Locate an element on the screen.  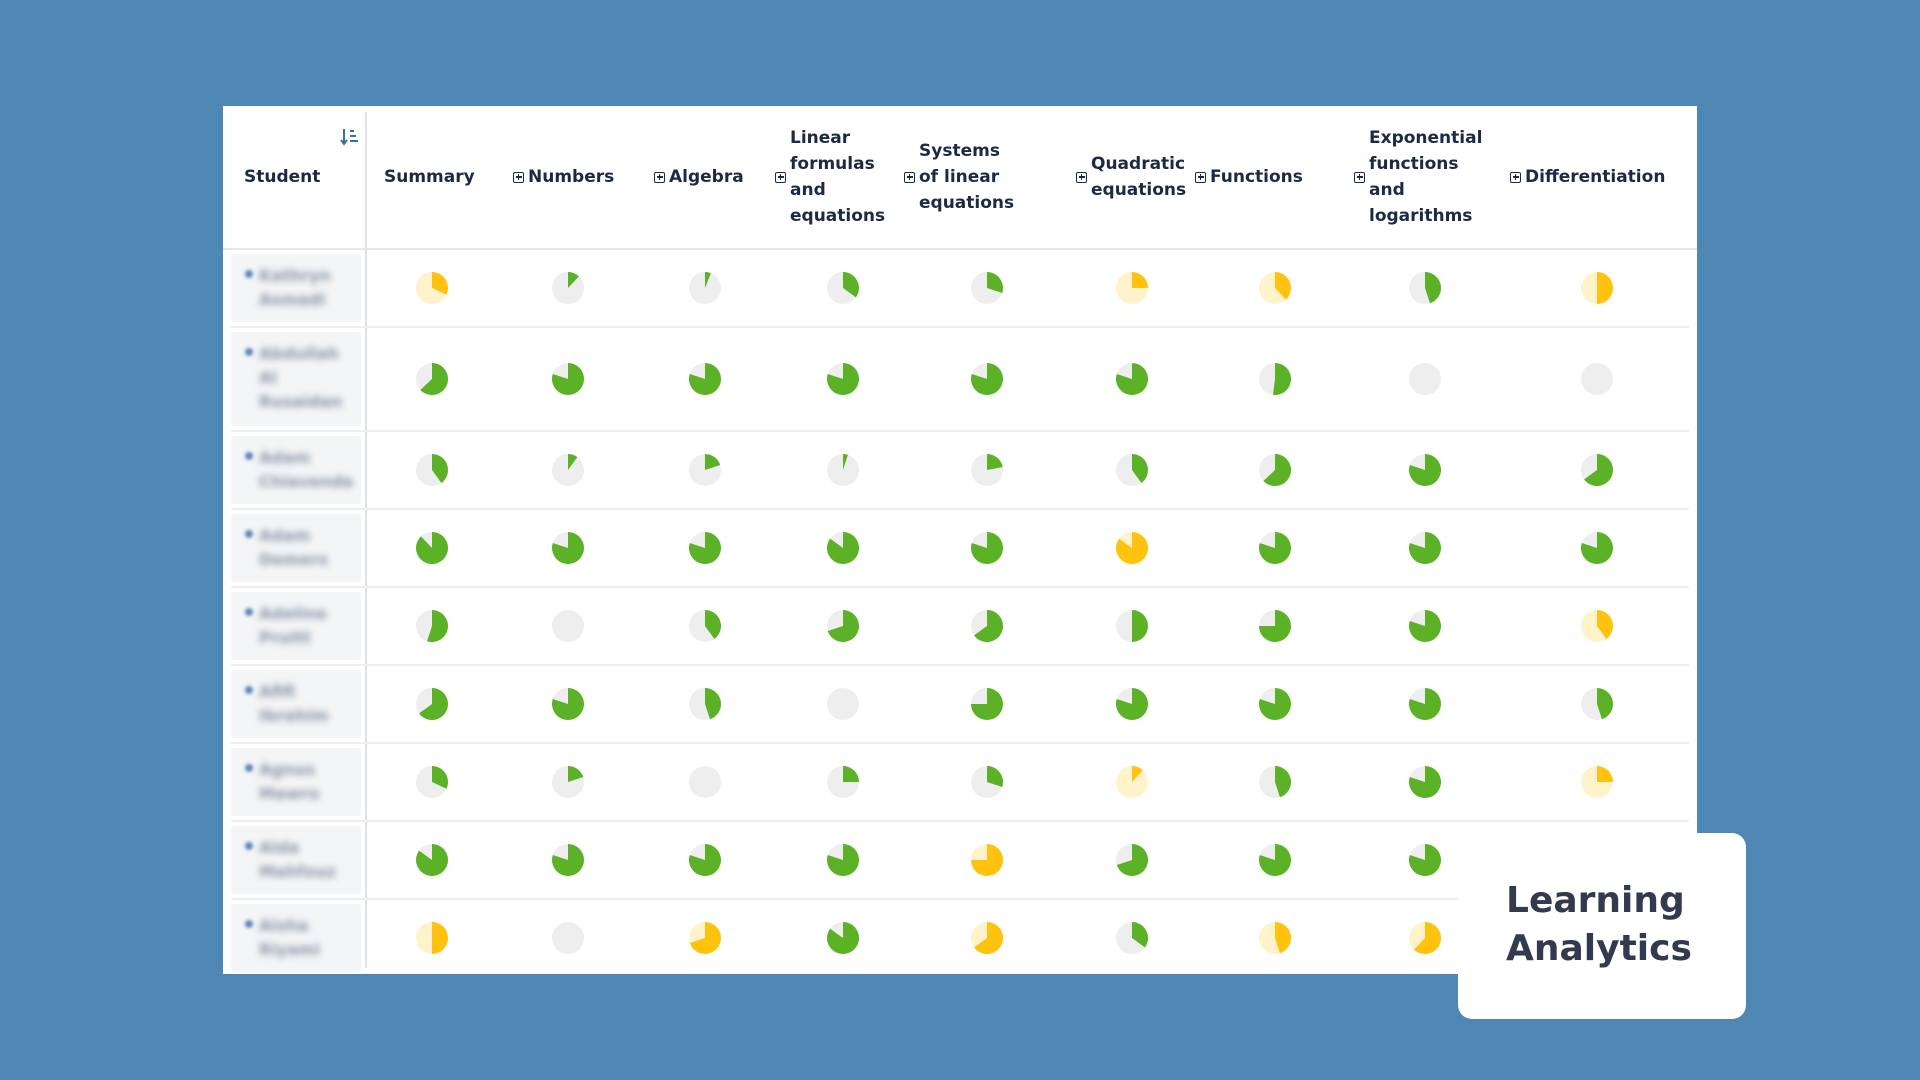
student-name-cell: Abdullah Al Rusaidan is located at coordinates (296, 379).